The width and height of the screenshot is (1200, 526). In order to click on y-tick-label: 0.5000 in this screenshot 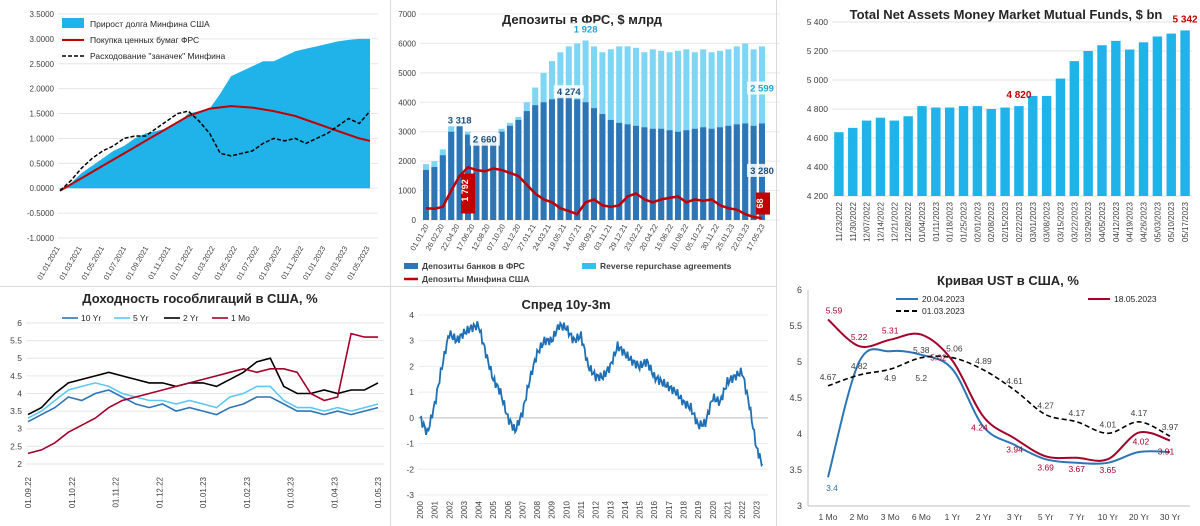, I will do `click(42, 163)`.